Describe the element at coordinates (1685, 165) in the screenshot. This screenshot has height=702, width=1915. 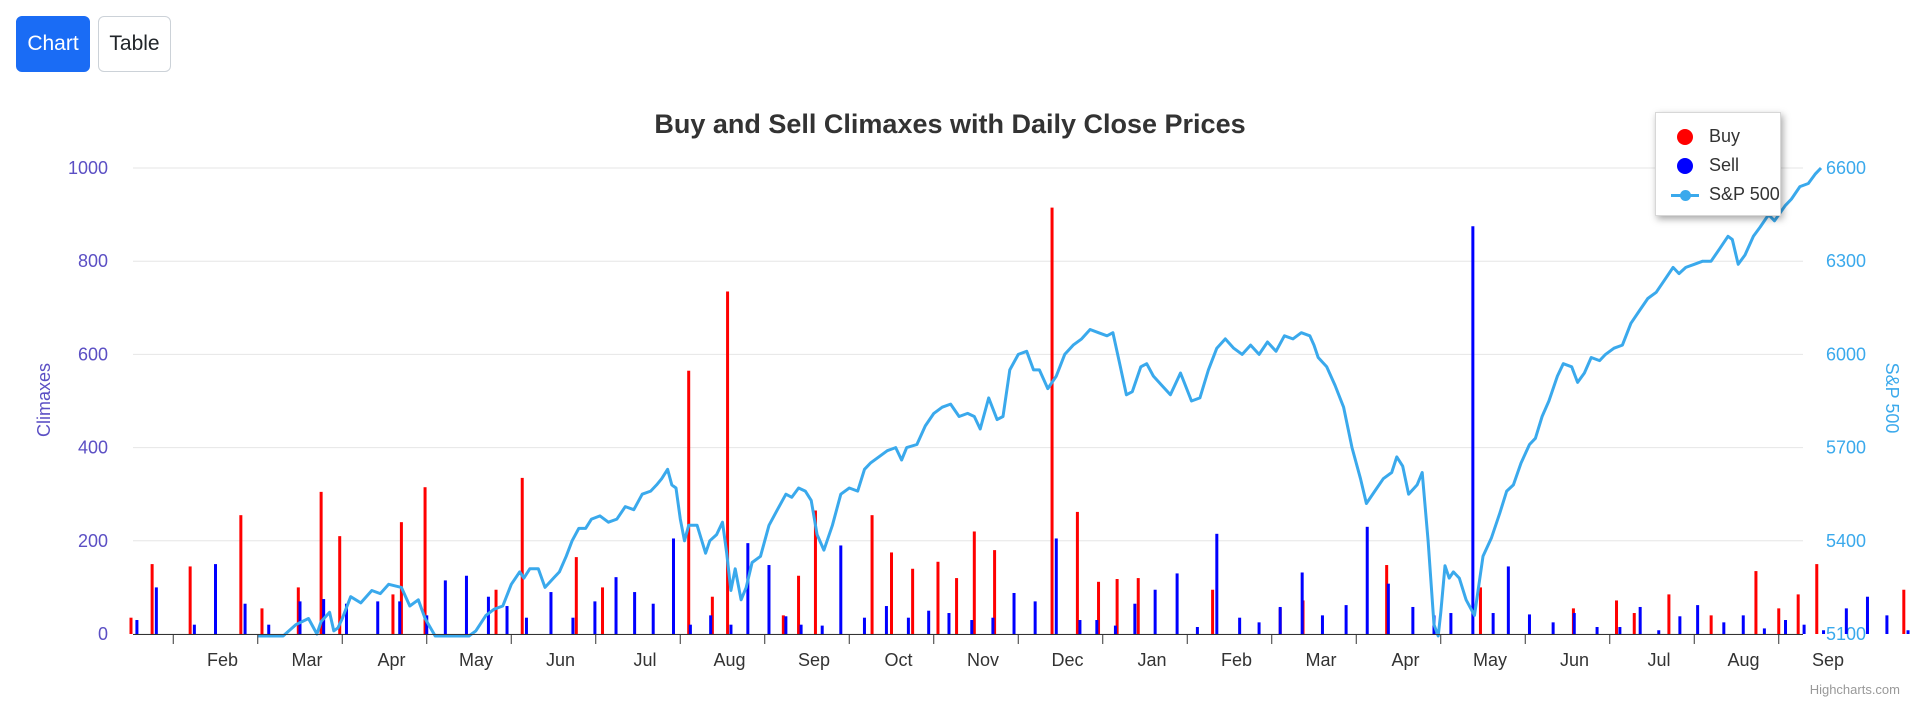
I see `sell-marker-icon` at that location.